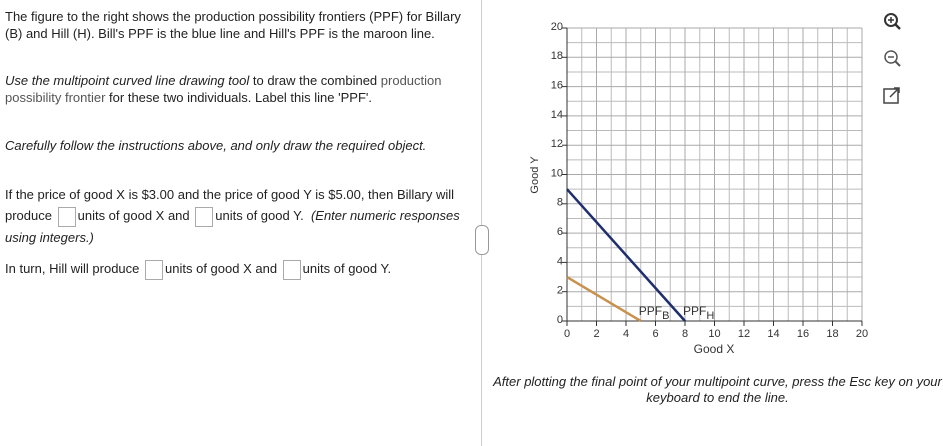  What do you see at coordinates (560, 203) in the screenshot?
I see `y-tick-label: 8` at bounding box center [560, 203].